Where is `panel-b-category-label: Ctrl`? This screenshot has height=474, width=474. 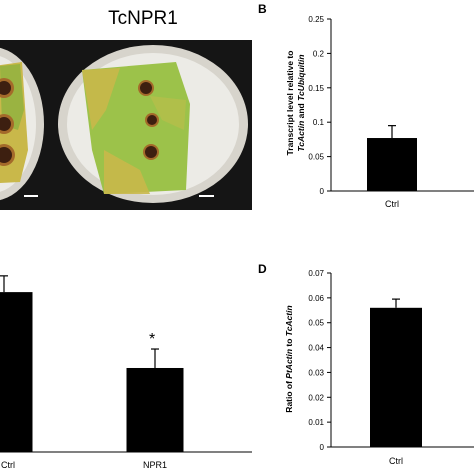
panel-b-category-label: Ctrl is located at coordinates (392, 204).